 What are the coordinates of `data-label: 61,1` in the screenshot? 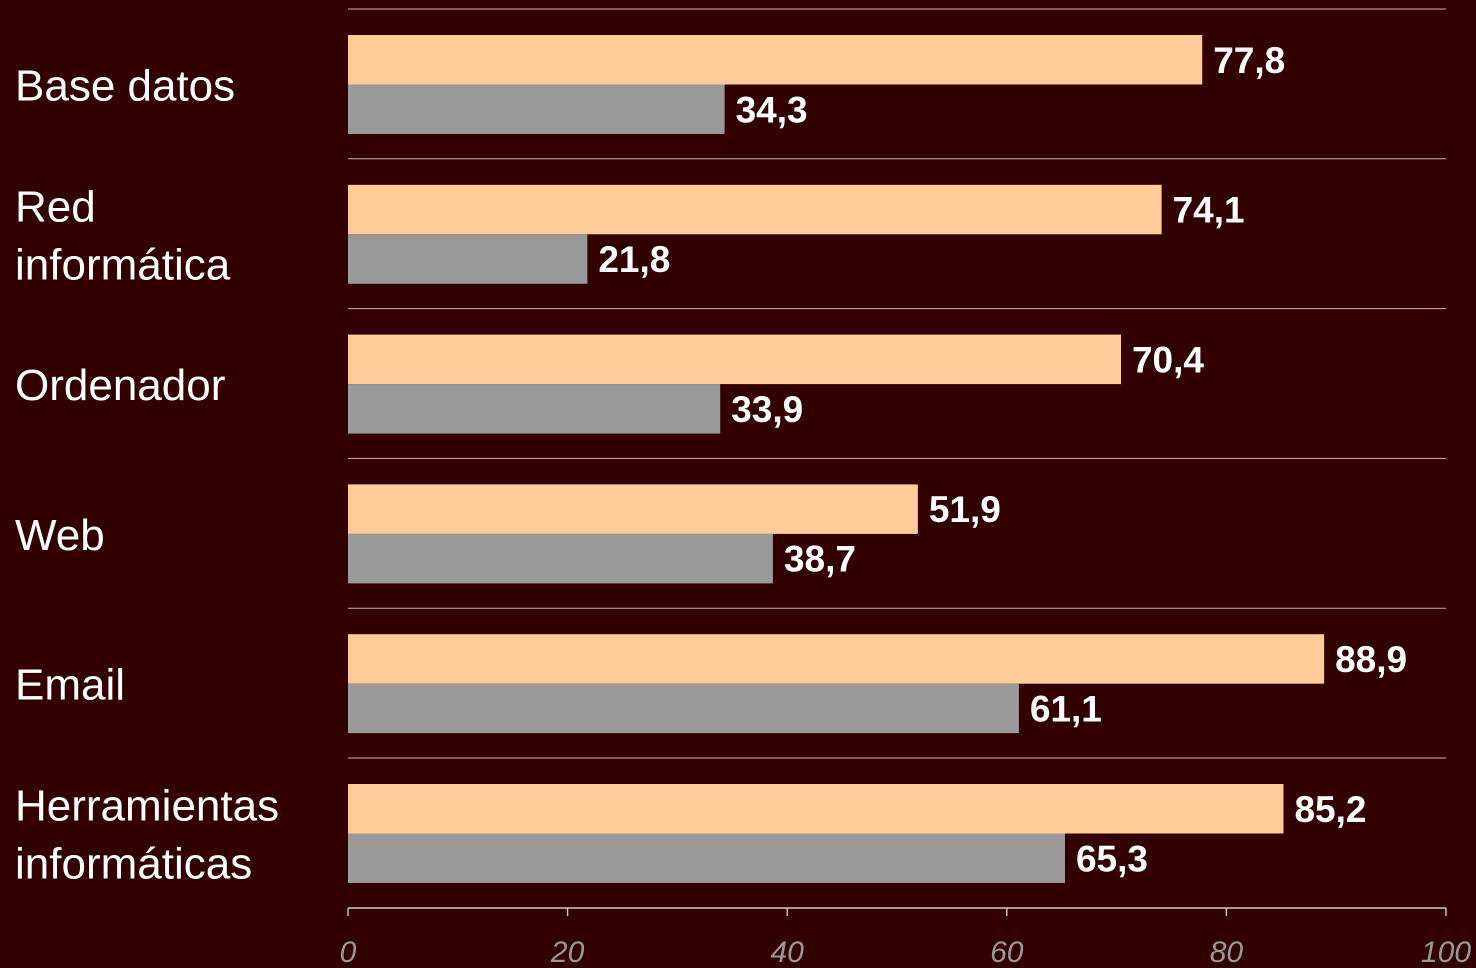 It's located at (1066, 708).